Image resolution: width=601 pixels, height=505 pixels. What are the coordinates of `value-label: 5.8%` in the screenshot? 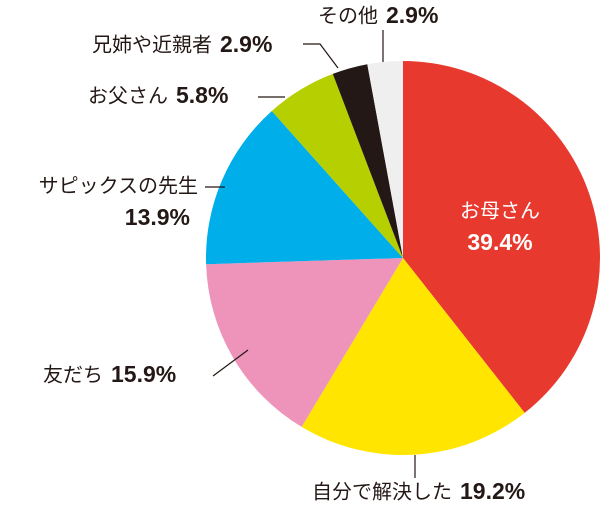 It's located at (202, 95).